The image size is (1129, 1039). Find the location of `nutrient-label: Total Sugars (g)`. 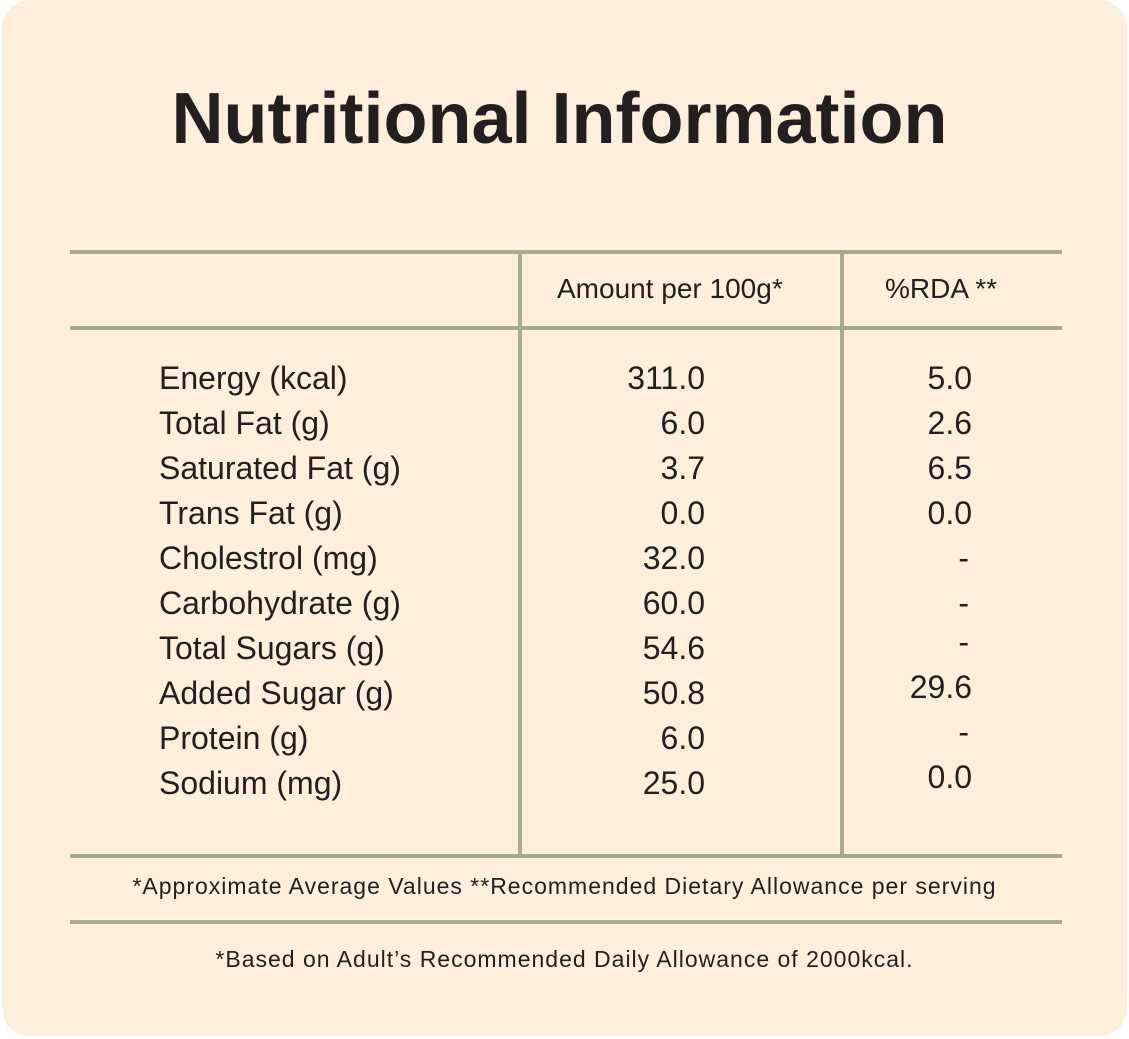

nutrient-label: Total Sugars (g) is located at coordinates (272, 648).